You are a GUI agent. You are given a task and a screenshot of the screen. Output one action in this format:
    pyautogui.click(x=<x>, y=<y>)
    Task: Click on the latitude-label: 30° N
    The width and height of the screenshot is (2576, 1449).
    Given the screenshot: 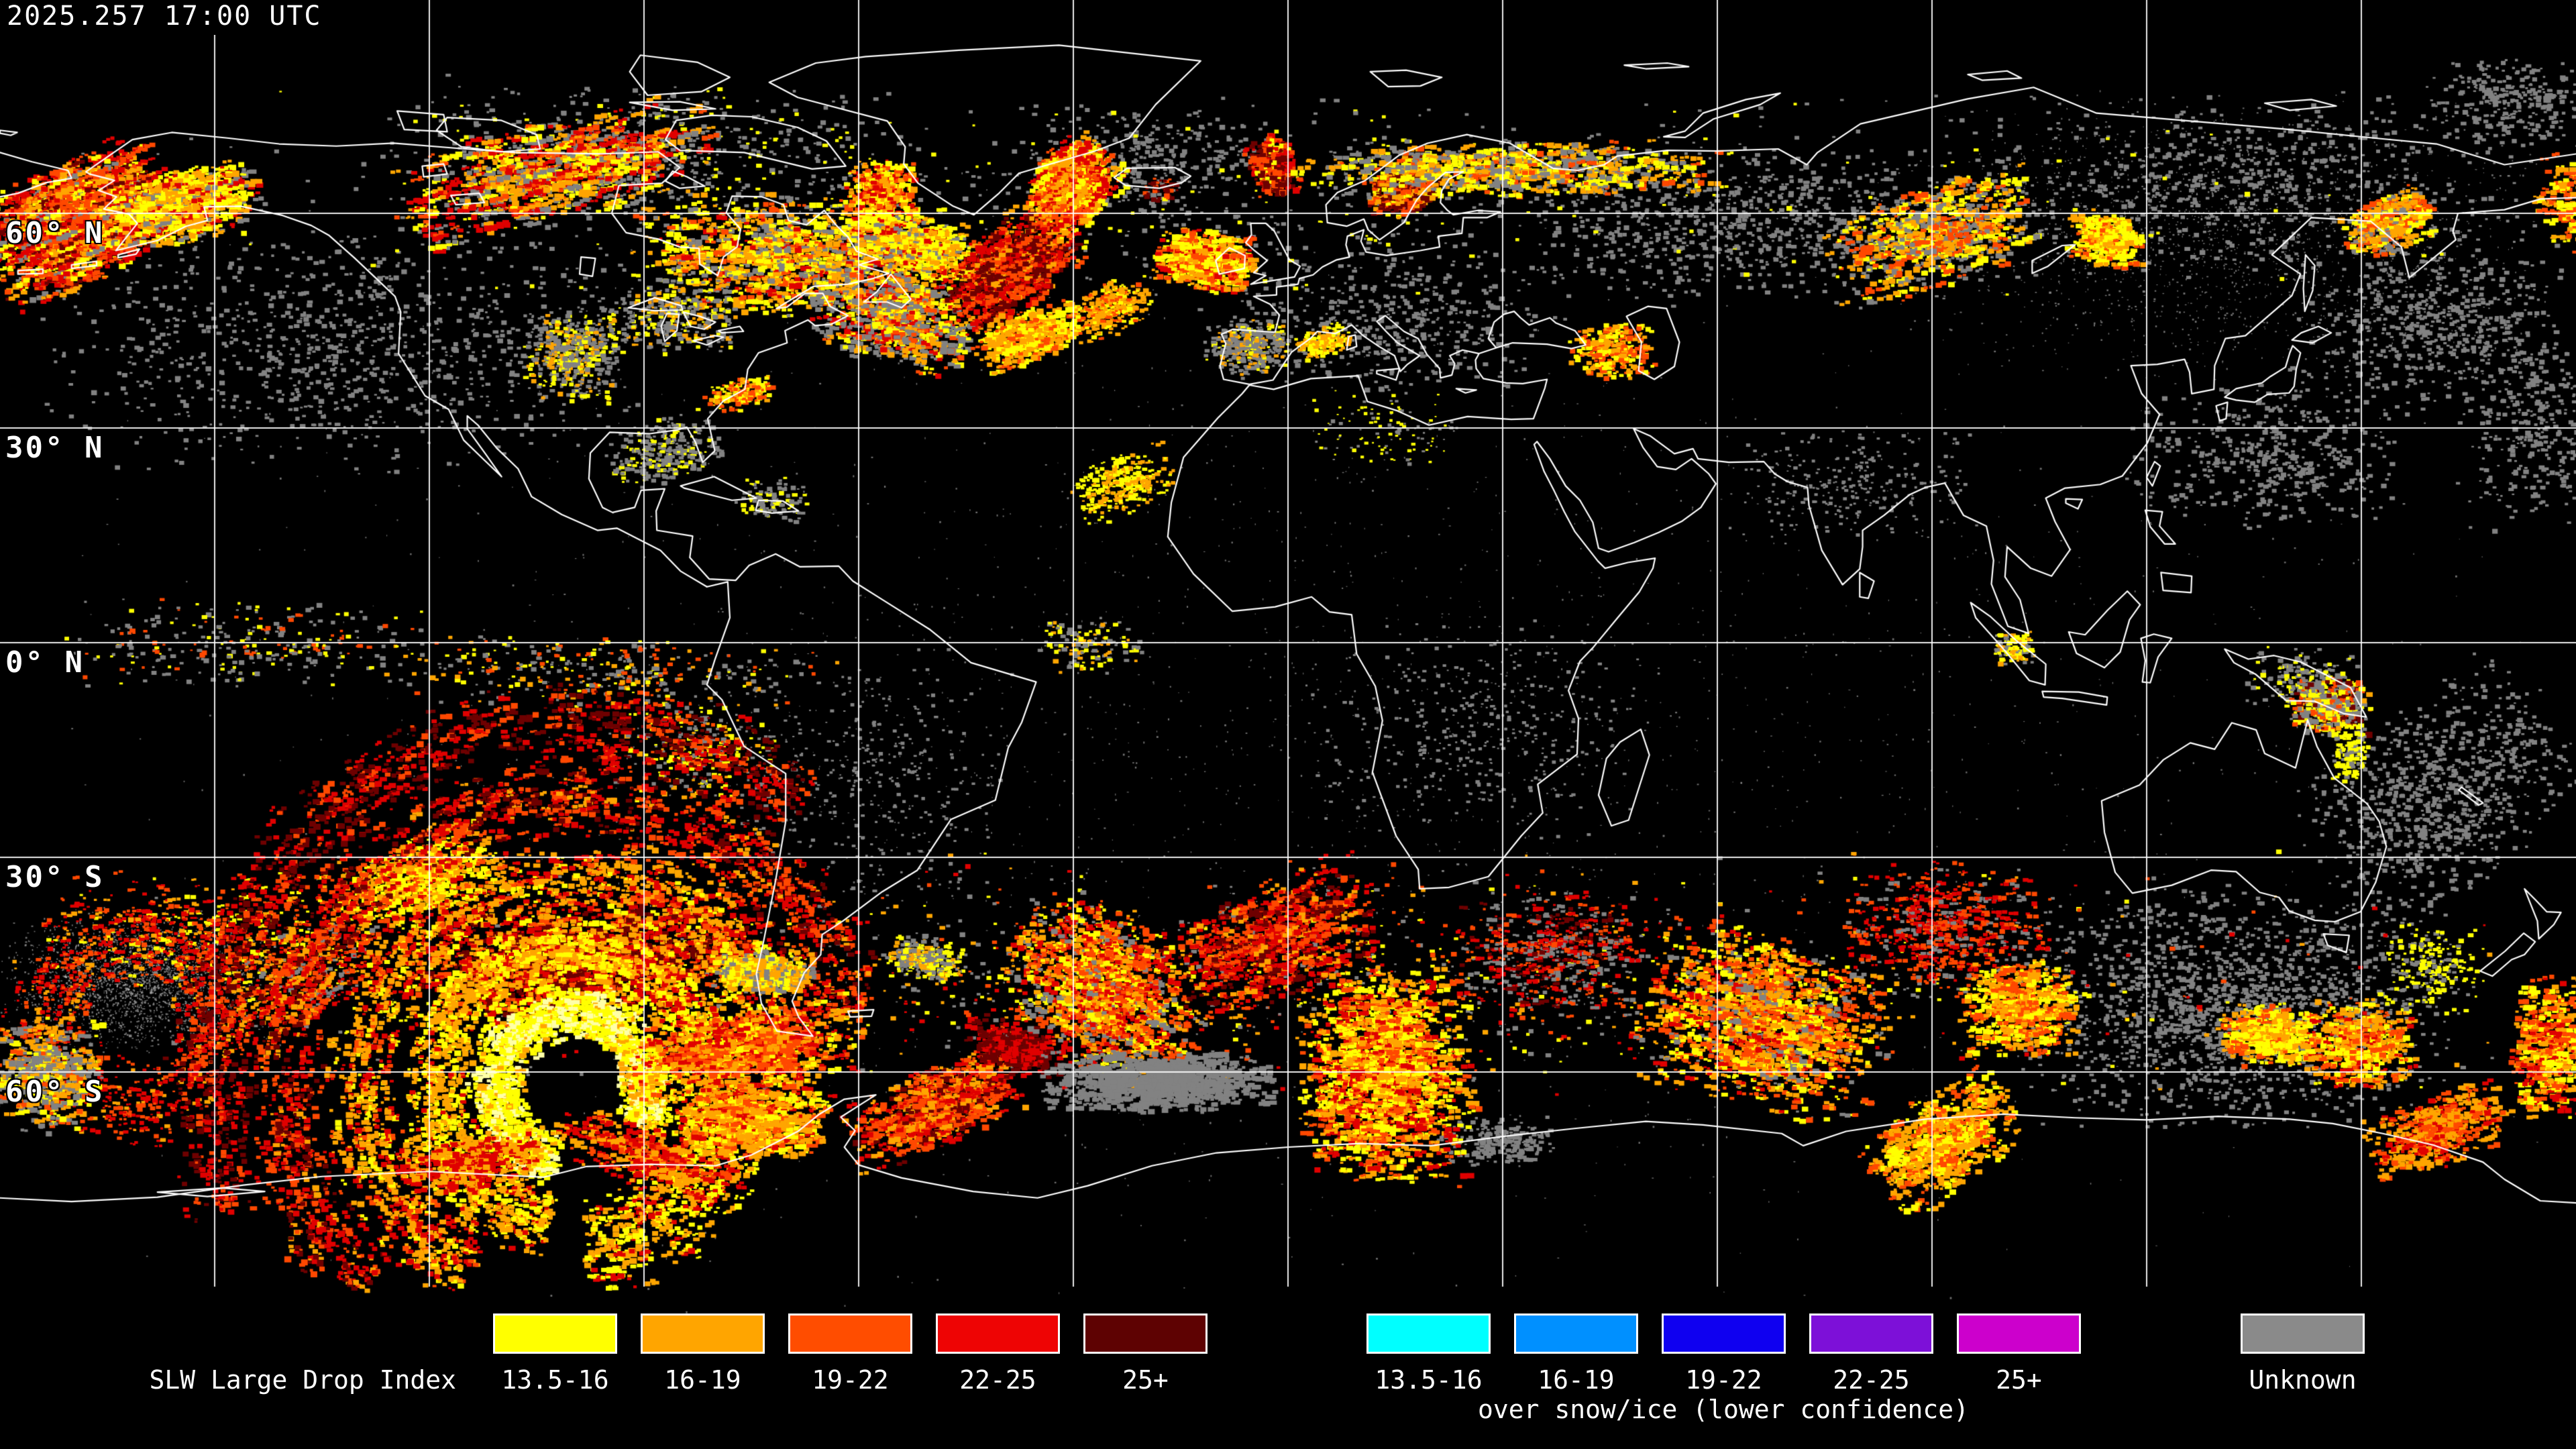 What is the action you would take?
    pyautogui.click(x=55, y=447)
    